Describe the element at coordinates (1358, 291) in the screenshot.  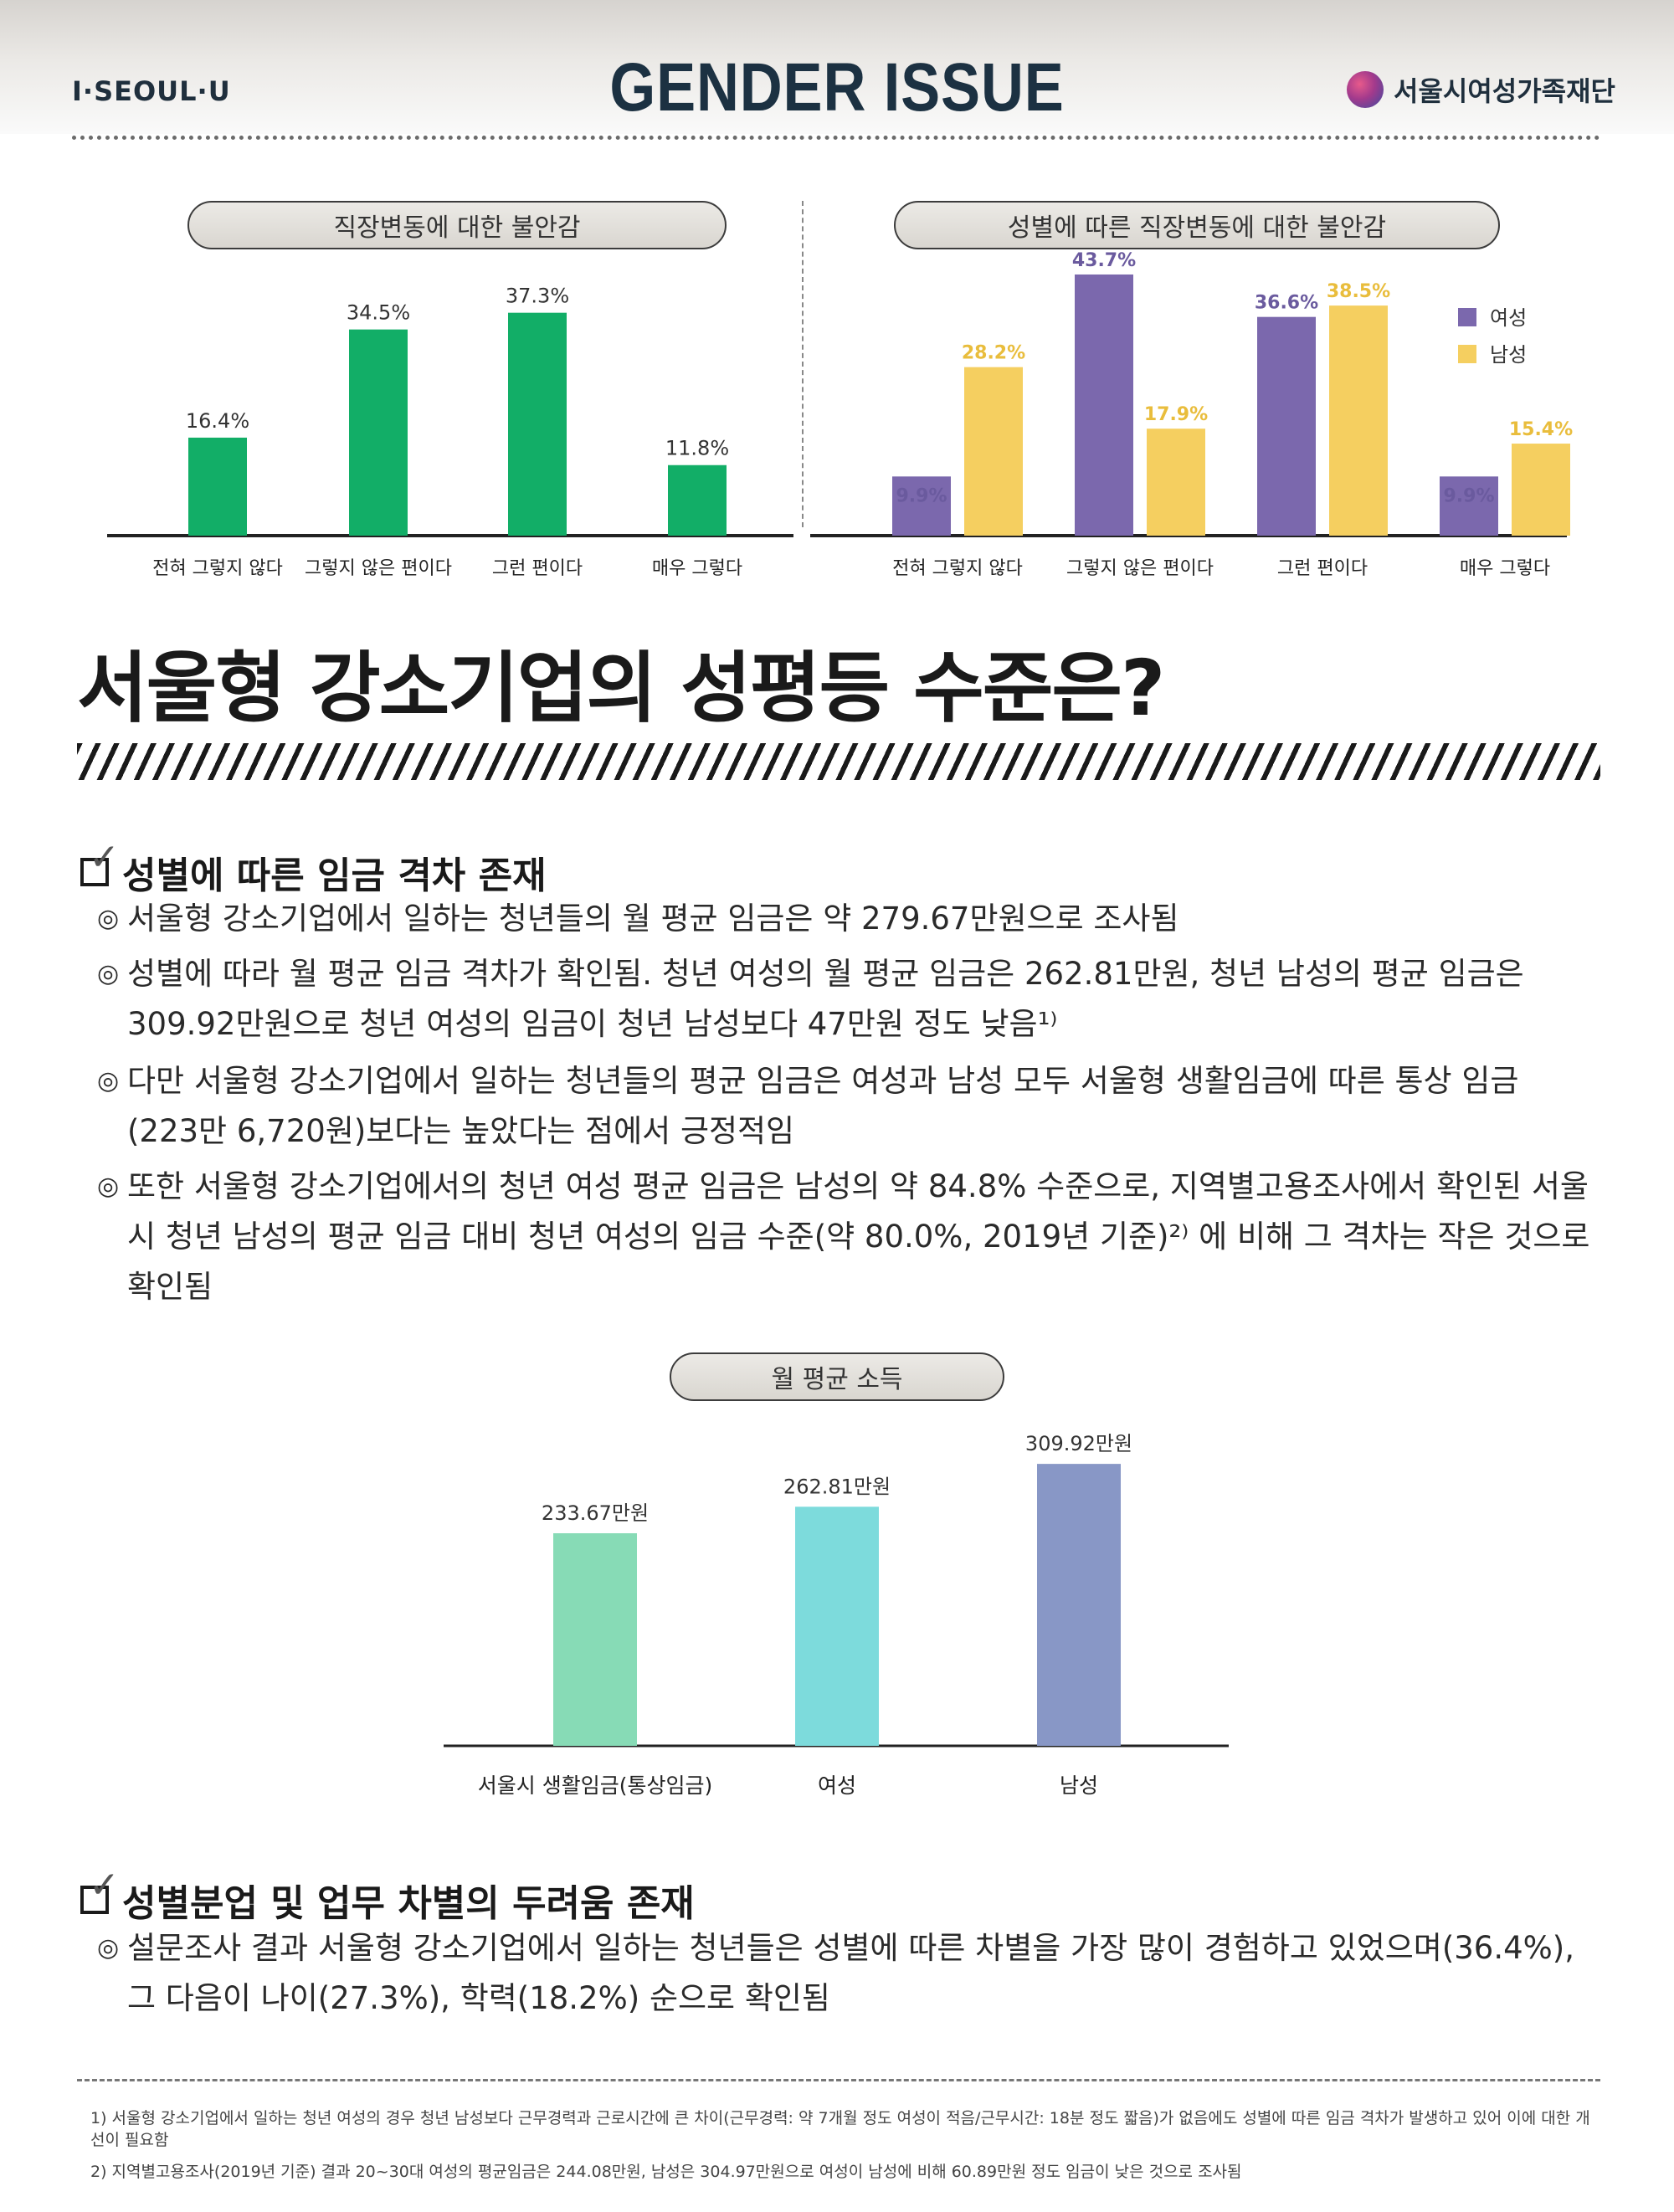
I see `chart2-value-label: 38.5%` at that location.